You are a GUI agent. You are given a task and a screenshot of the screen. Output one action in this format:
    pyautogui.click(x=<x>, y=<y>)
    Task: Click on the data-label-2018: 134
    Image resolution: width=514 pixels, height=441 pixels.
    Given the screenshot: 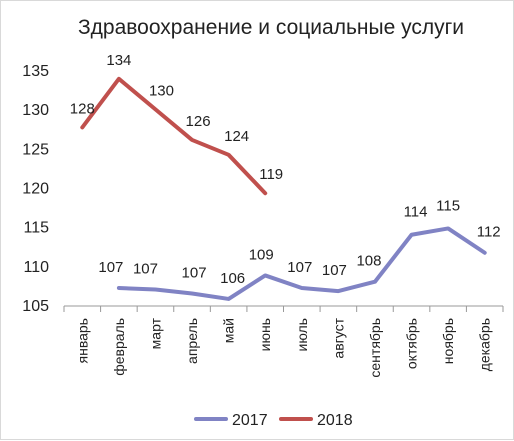 What is the action you would take?
    pyautogui.click(x=118, y=60)
    